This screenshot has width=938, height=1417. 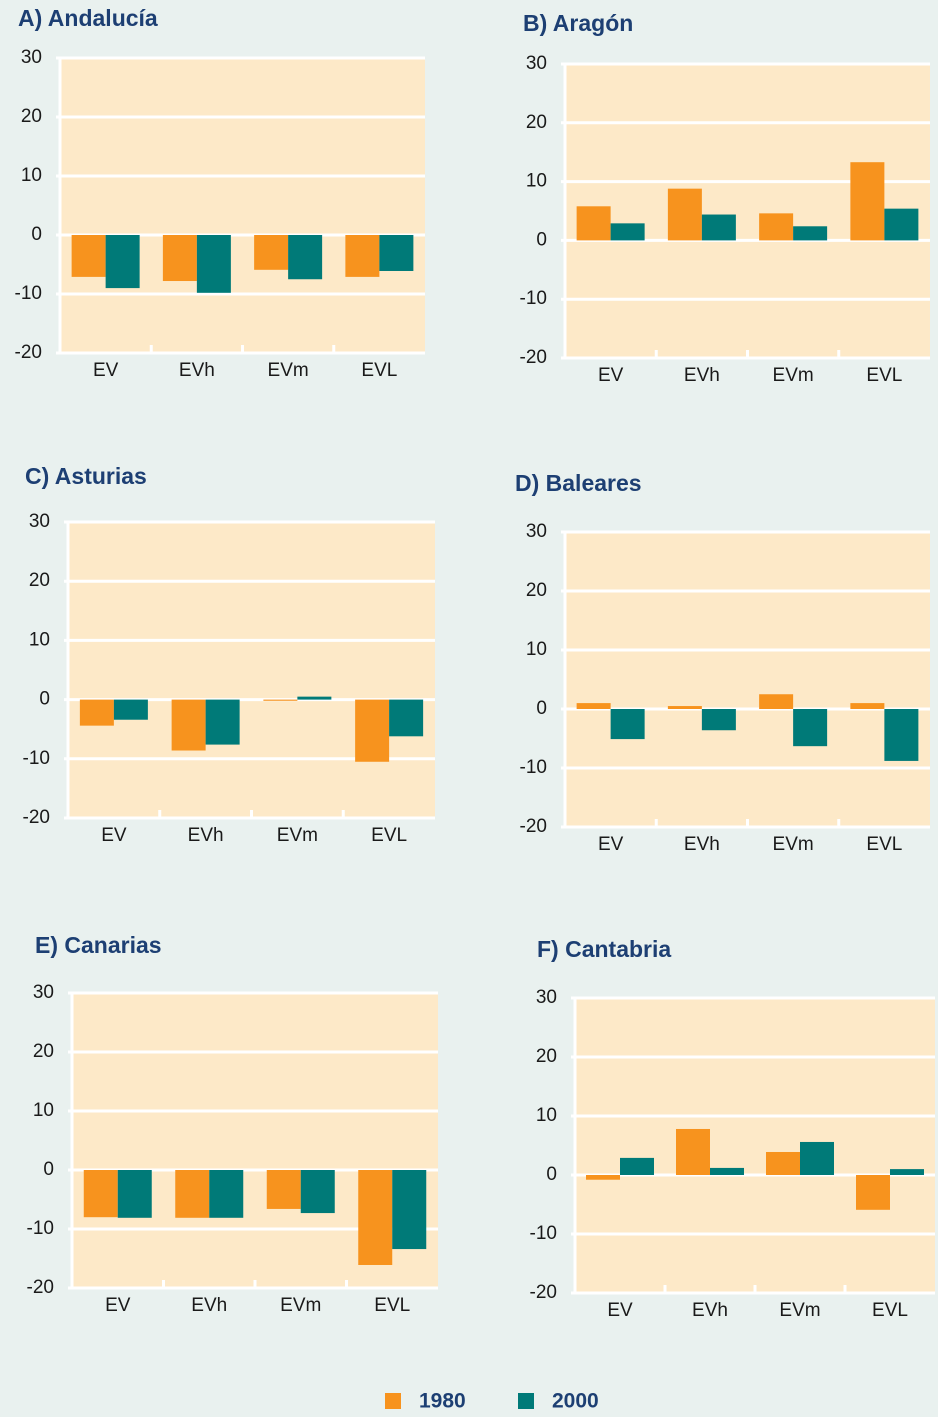 I want to click on chart-title: E) Canarias, so click(x=98, y=945).